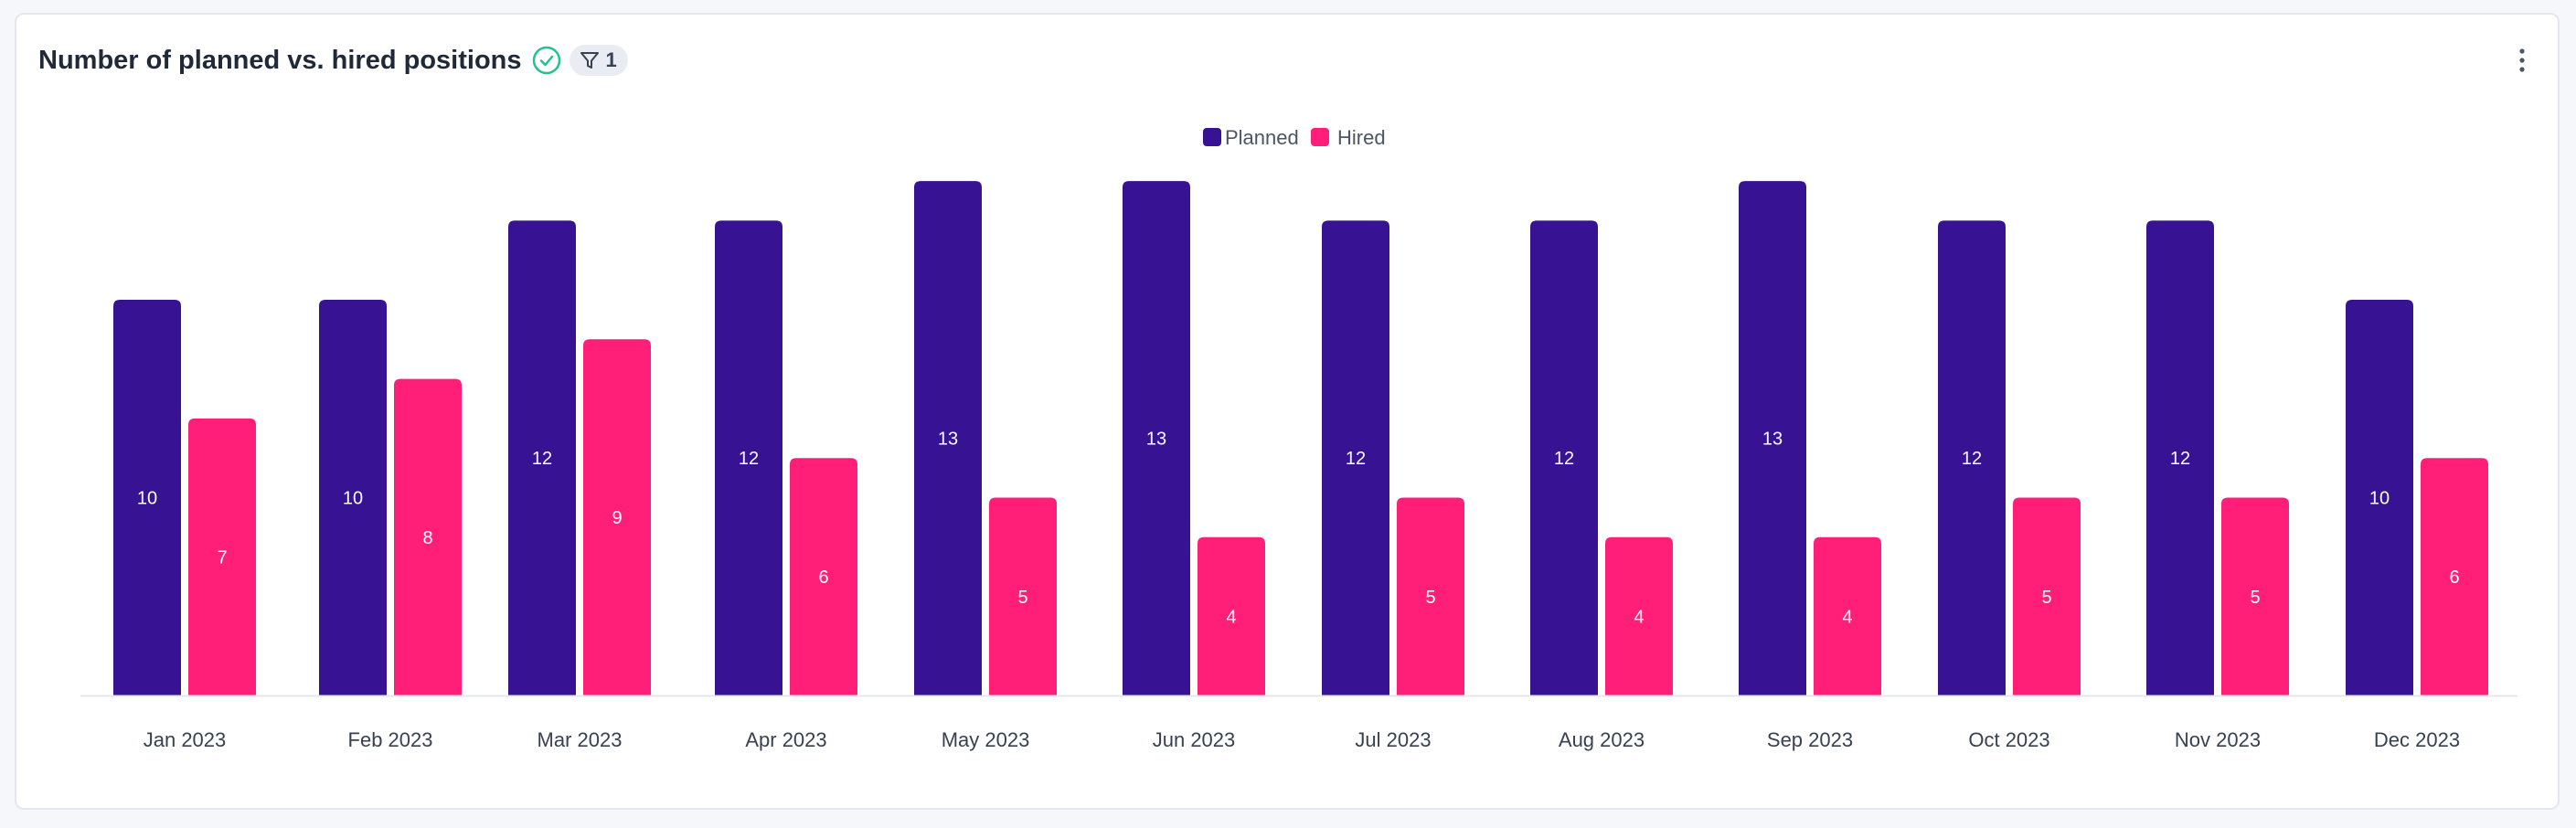 The height and width of the screenshot is (828, 2576). I want to click on more-options-button, so click(2522, 60).